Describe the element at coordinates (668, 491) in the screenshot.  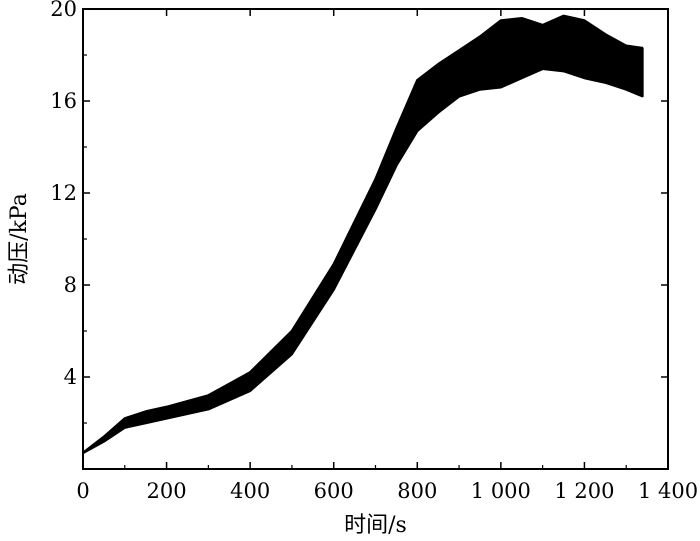
I see `x-tick-label: 1 400` at that location.